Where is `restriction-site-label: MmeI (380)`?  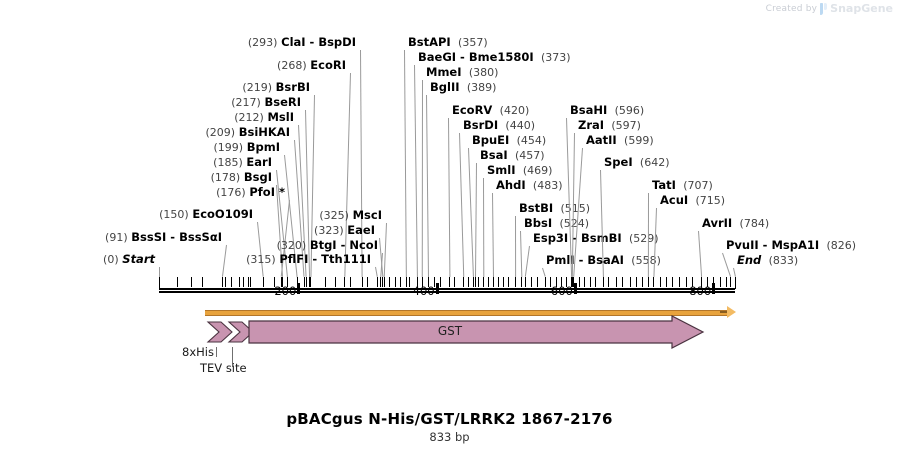
restriction-site-label: MmeI (380) is located at coordinates (462, 72).